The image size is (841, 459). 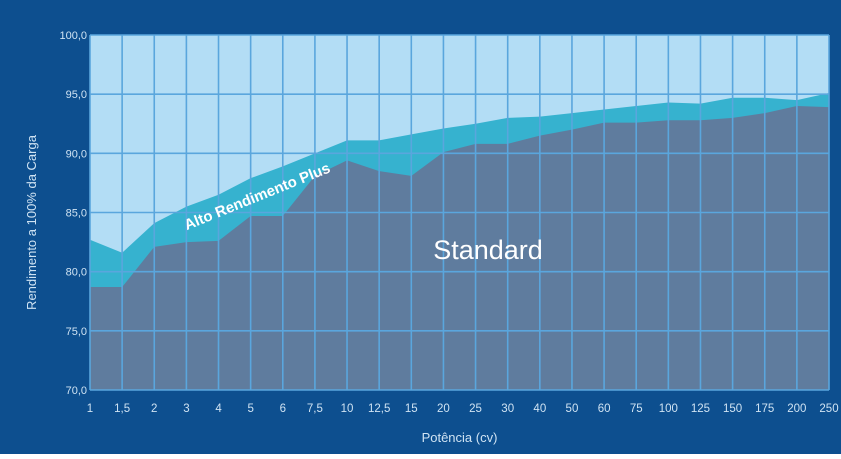 What do you see at coordinates (76, 391) in the screenshot?
I see `y-tick-label: 70,0` at bounding box center [76, 391].